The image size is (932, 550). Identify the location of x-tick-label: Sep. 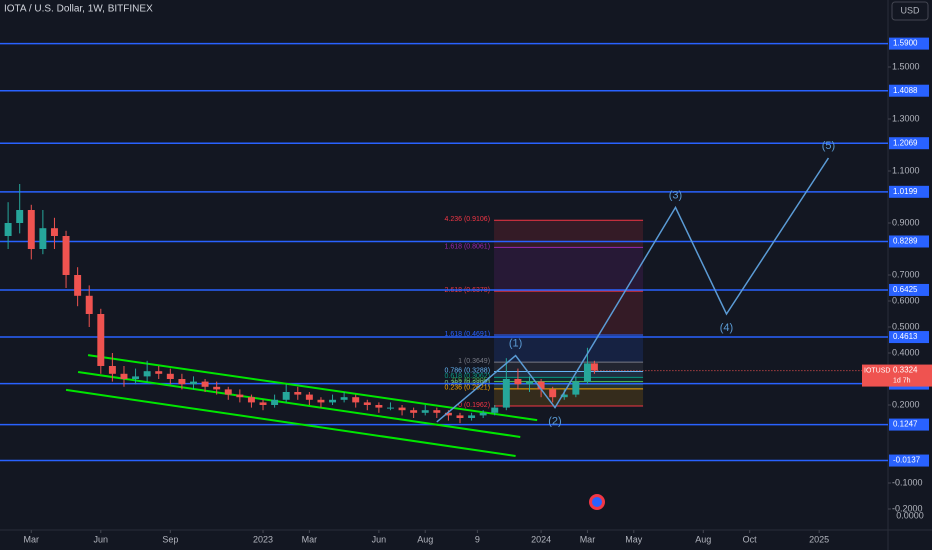
(170, 539).